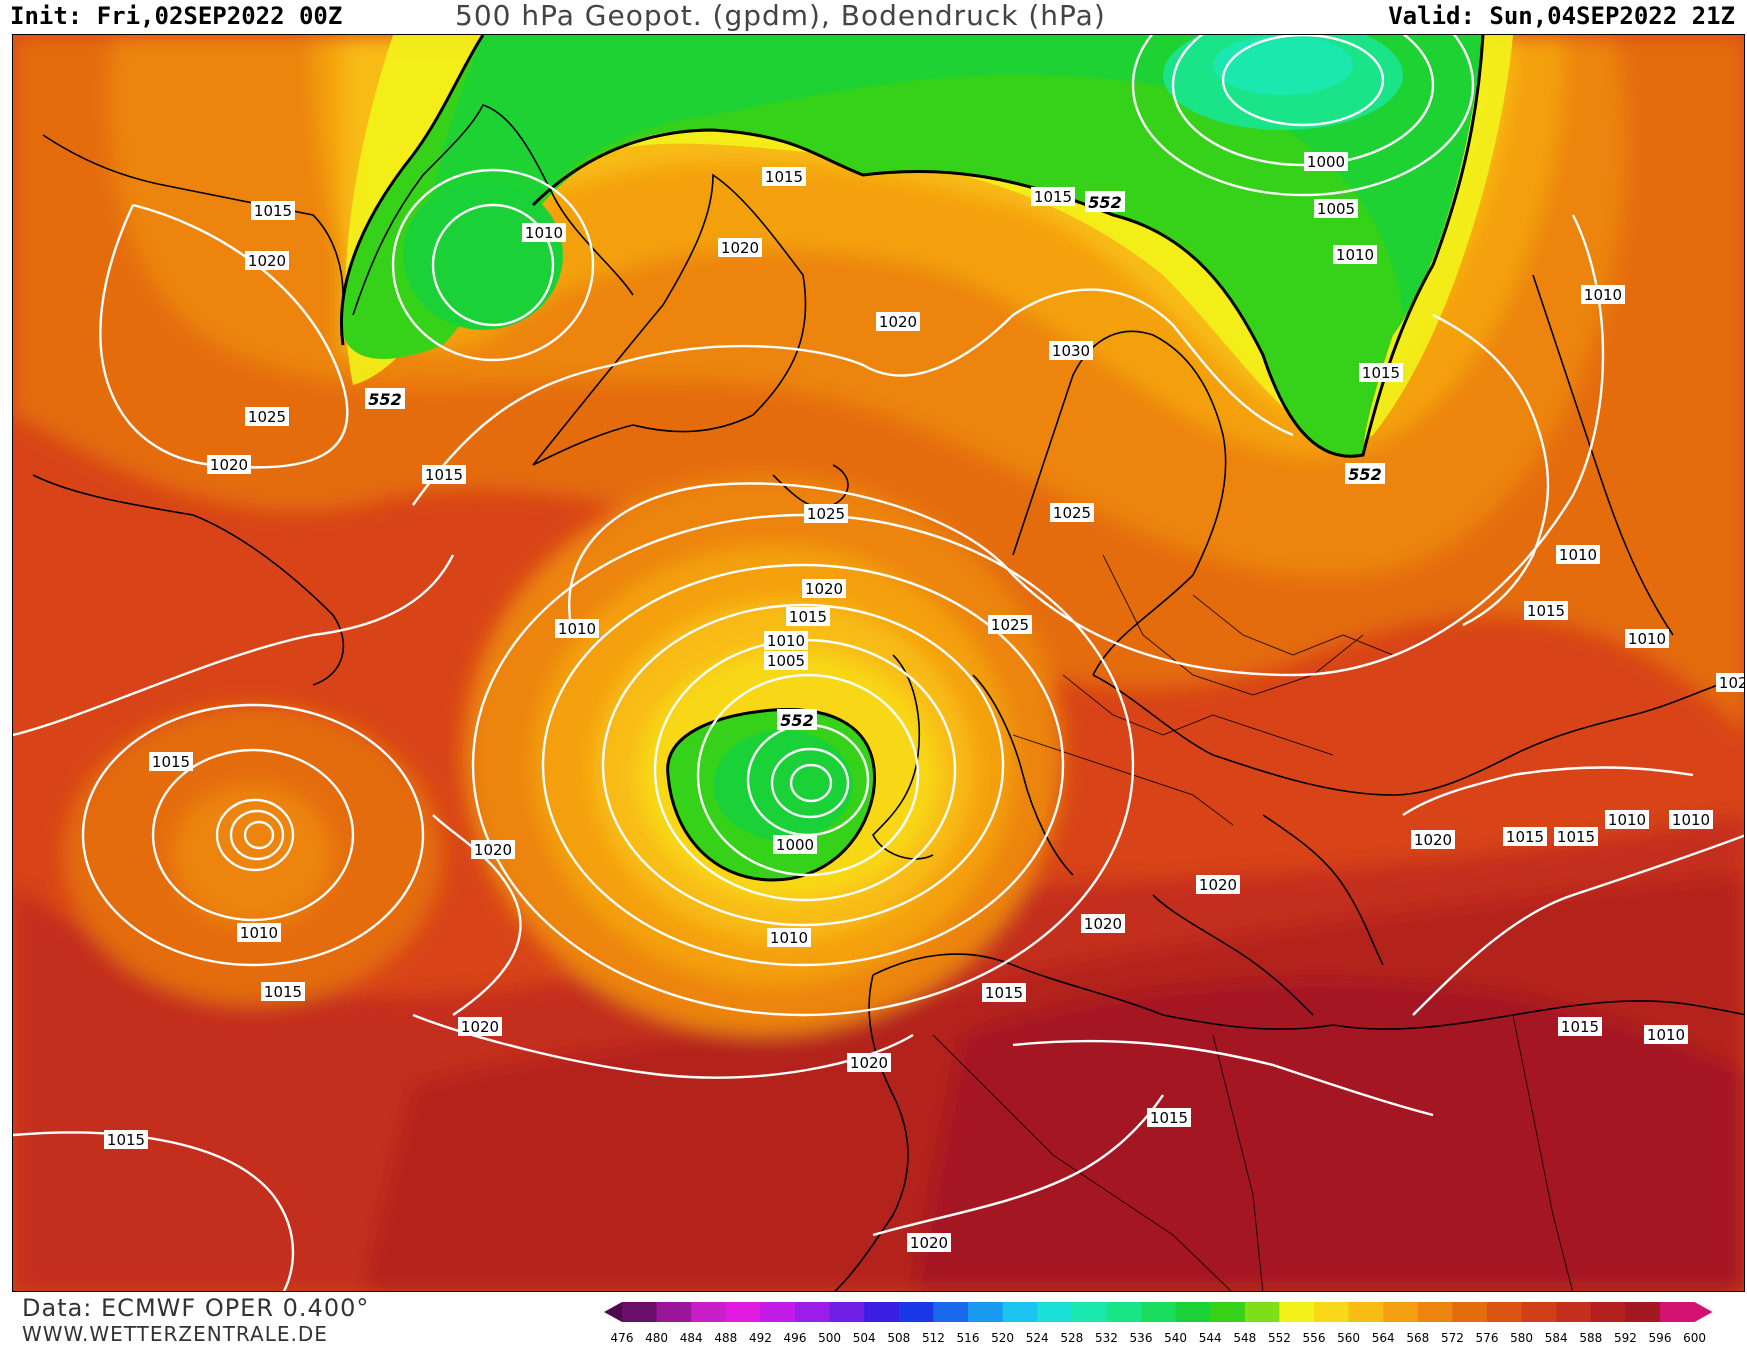  I want to click on website-link: WWW.WETTERZENTRALE.DE, so click(175, 1334).